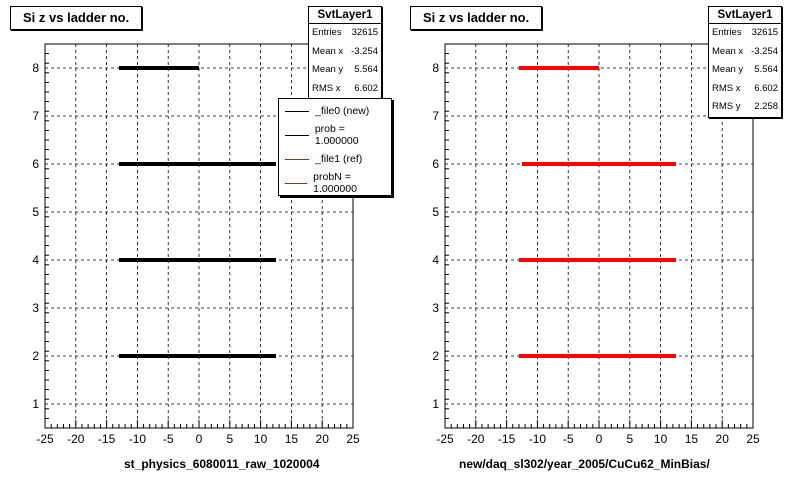  Describe the element at coordinates (584, 464) in the screenshot. I see `x-axis-title: new/daq_sl302/year_2005/CuCu62_MinBias/` at that location.